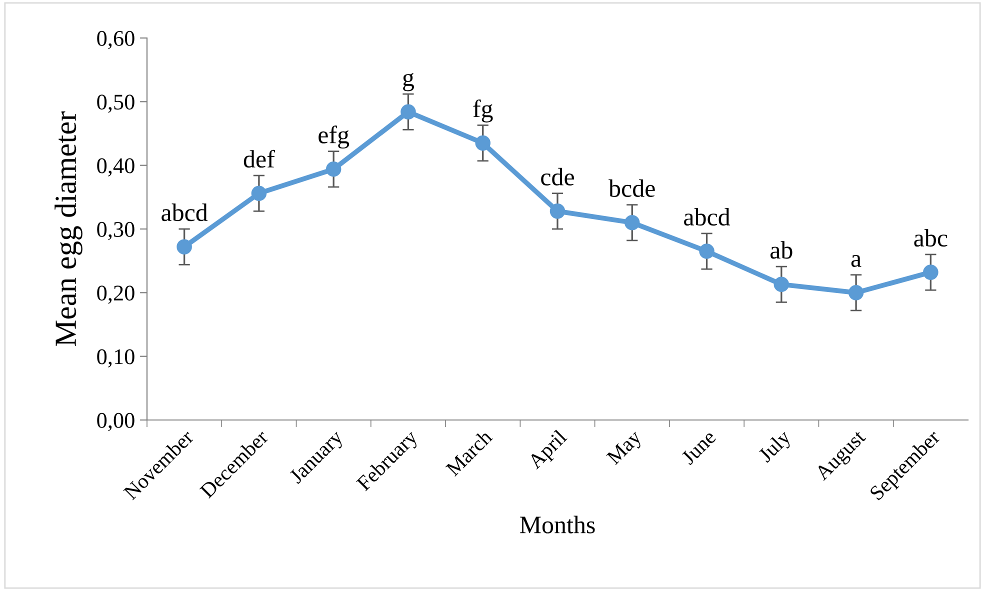 This screenshot has height=591, width=985. Describe the element at coordinates (776, 447) in the screenshot. I see `x-tick-label: July` at that location.